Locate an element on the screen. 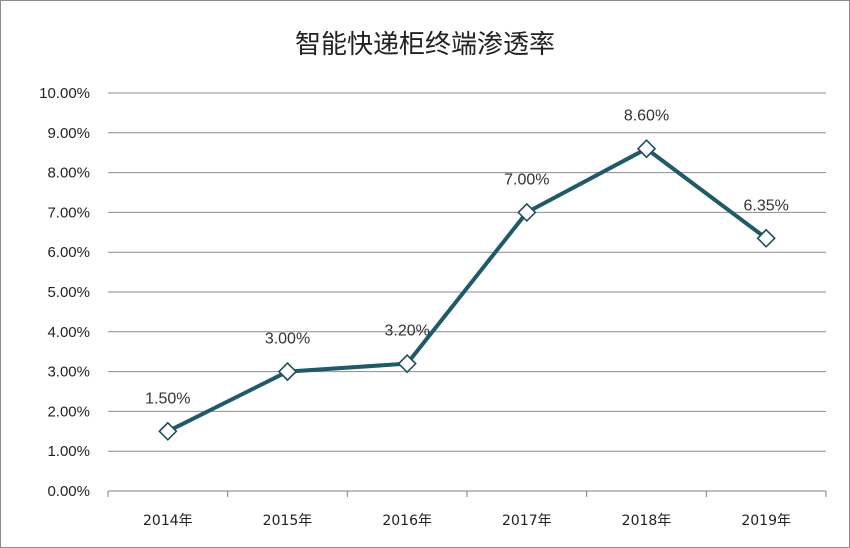 This screenshot has width=850, height=548. y-tick-label: 1.00% is located at coordinates (68, 451).